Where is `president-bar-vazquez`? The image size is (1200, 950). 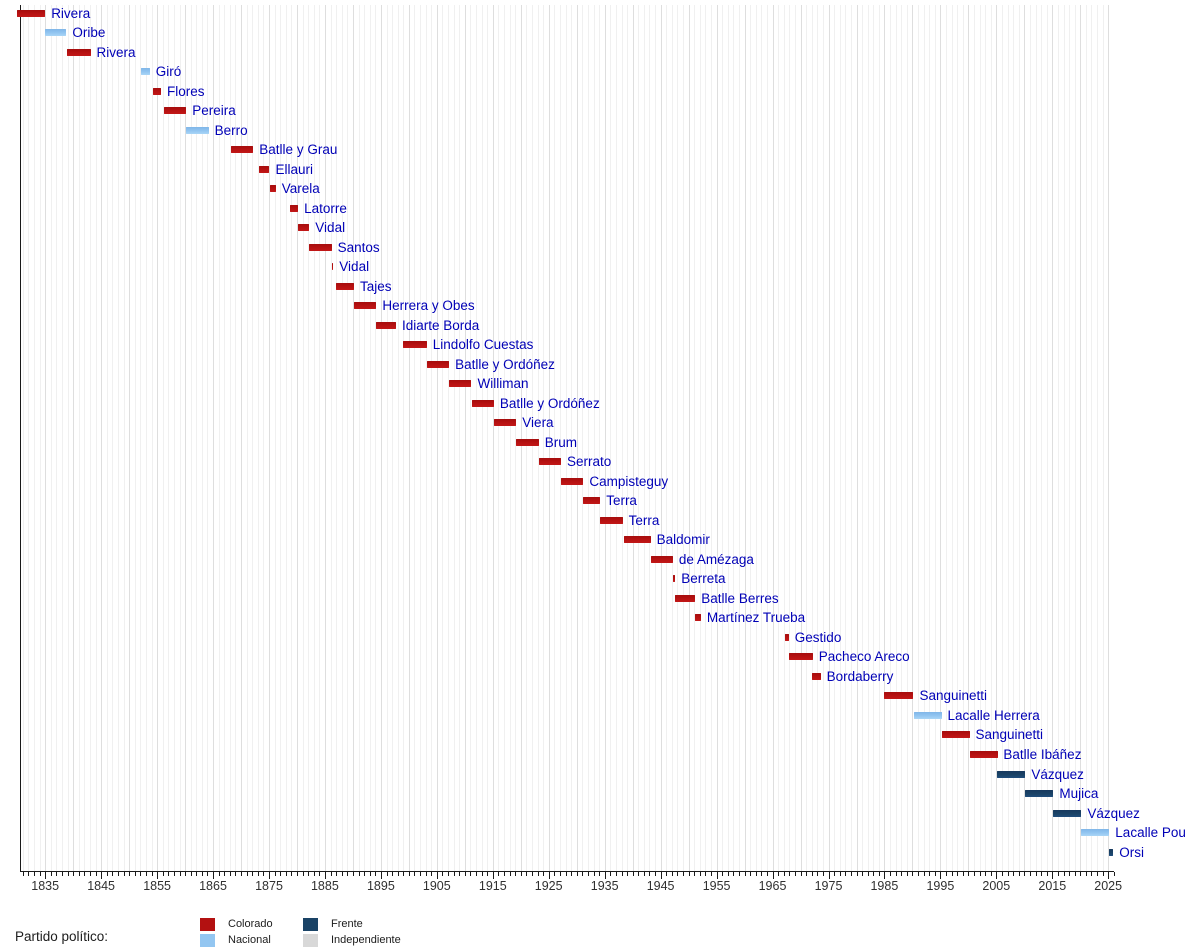
president-bar-vazquez is located at coordinates (1011, 774).